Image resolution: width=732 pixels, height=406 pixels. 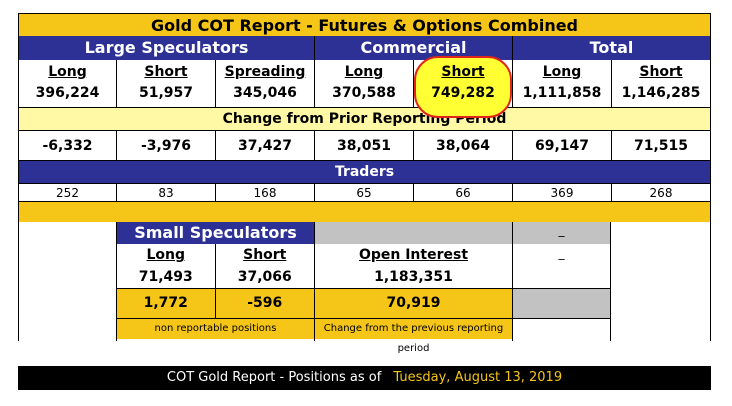 I want to click on col-commercial-long: Long, so click(x=364, y=71).